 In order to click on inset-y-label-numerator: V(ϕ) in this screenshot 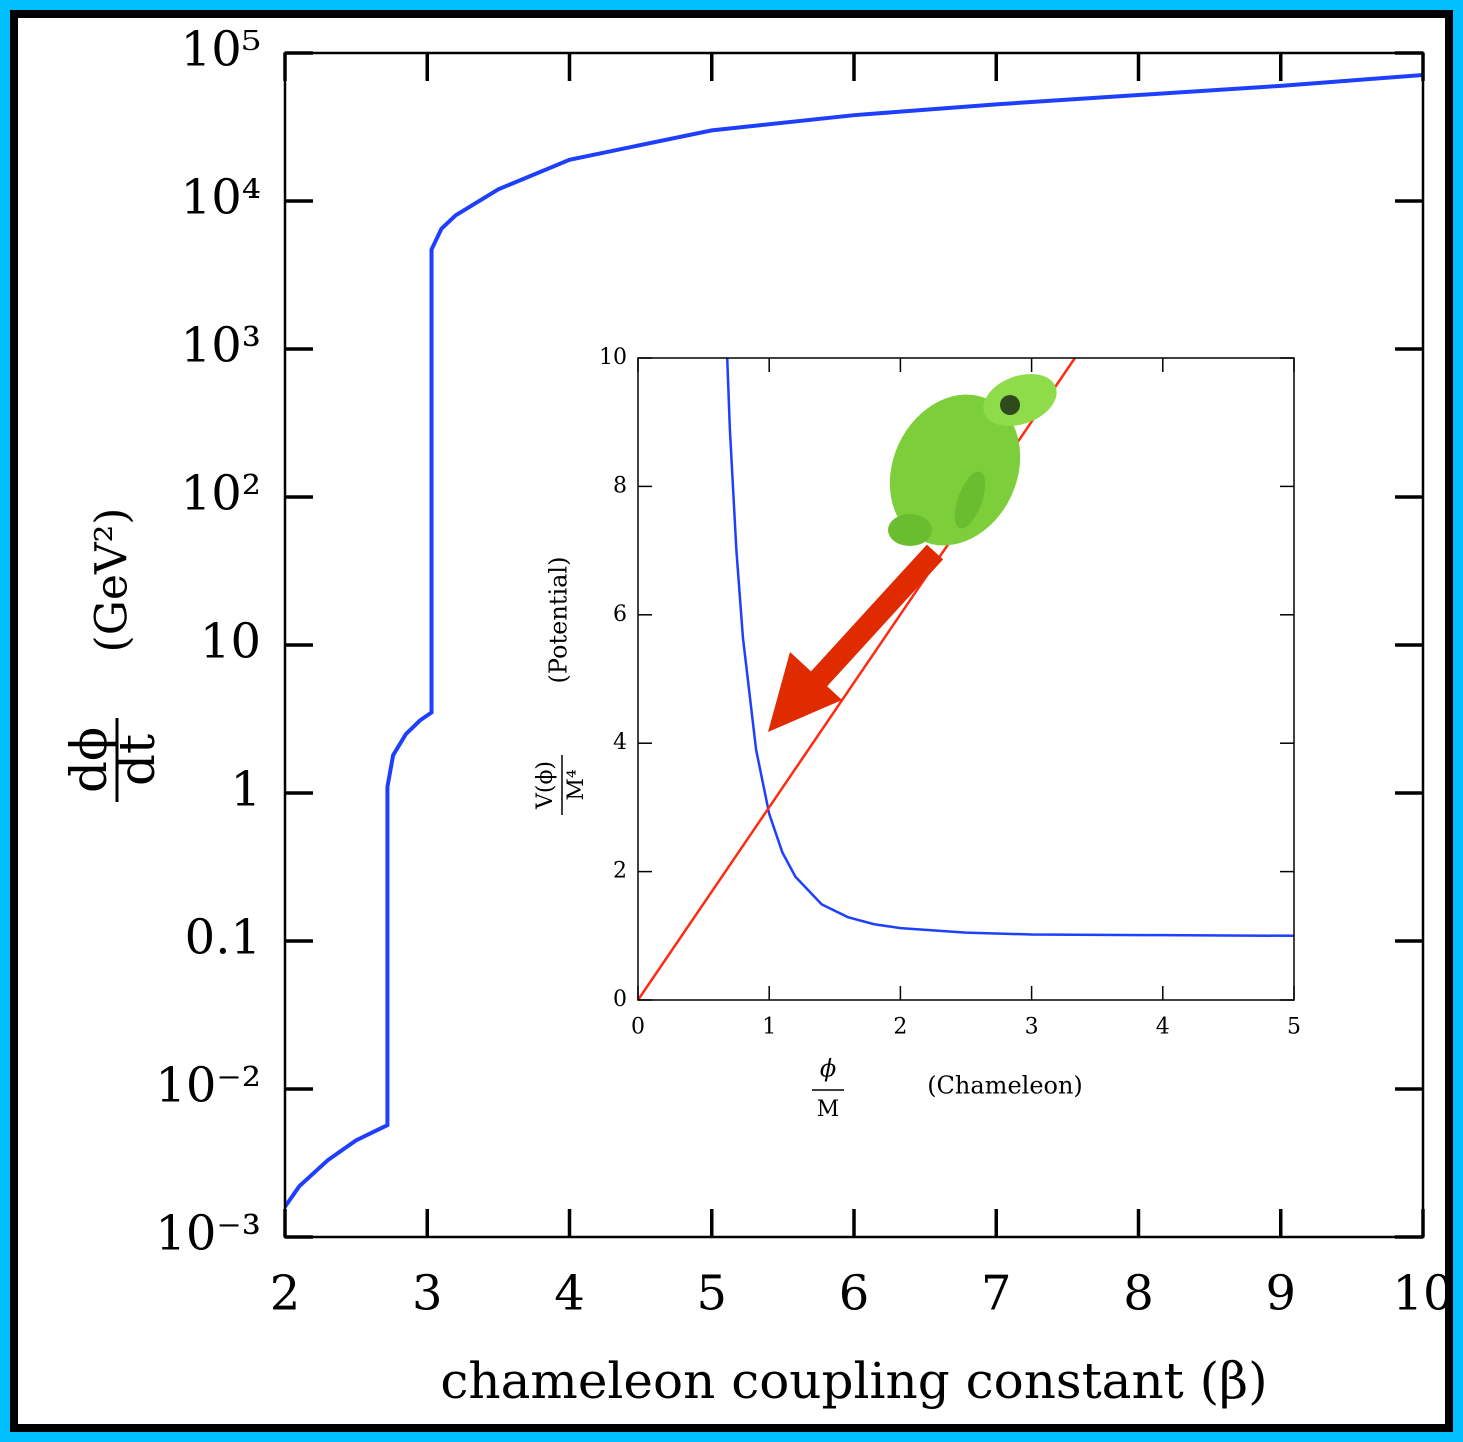, I will do `click(545, 785)`.